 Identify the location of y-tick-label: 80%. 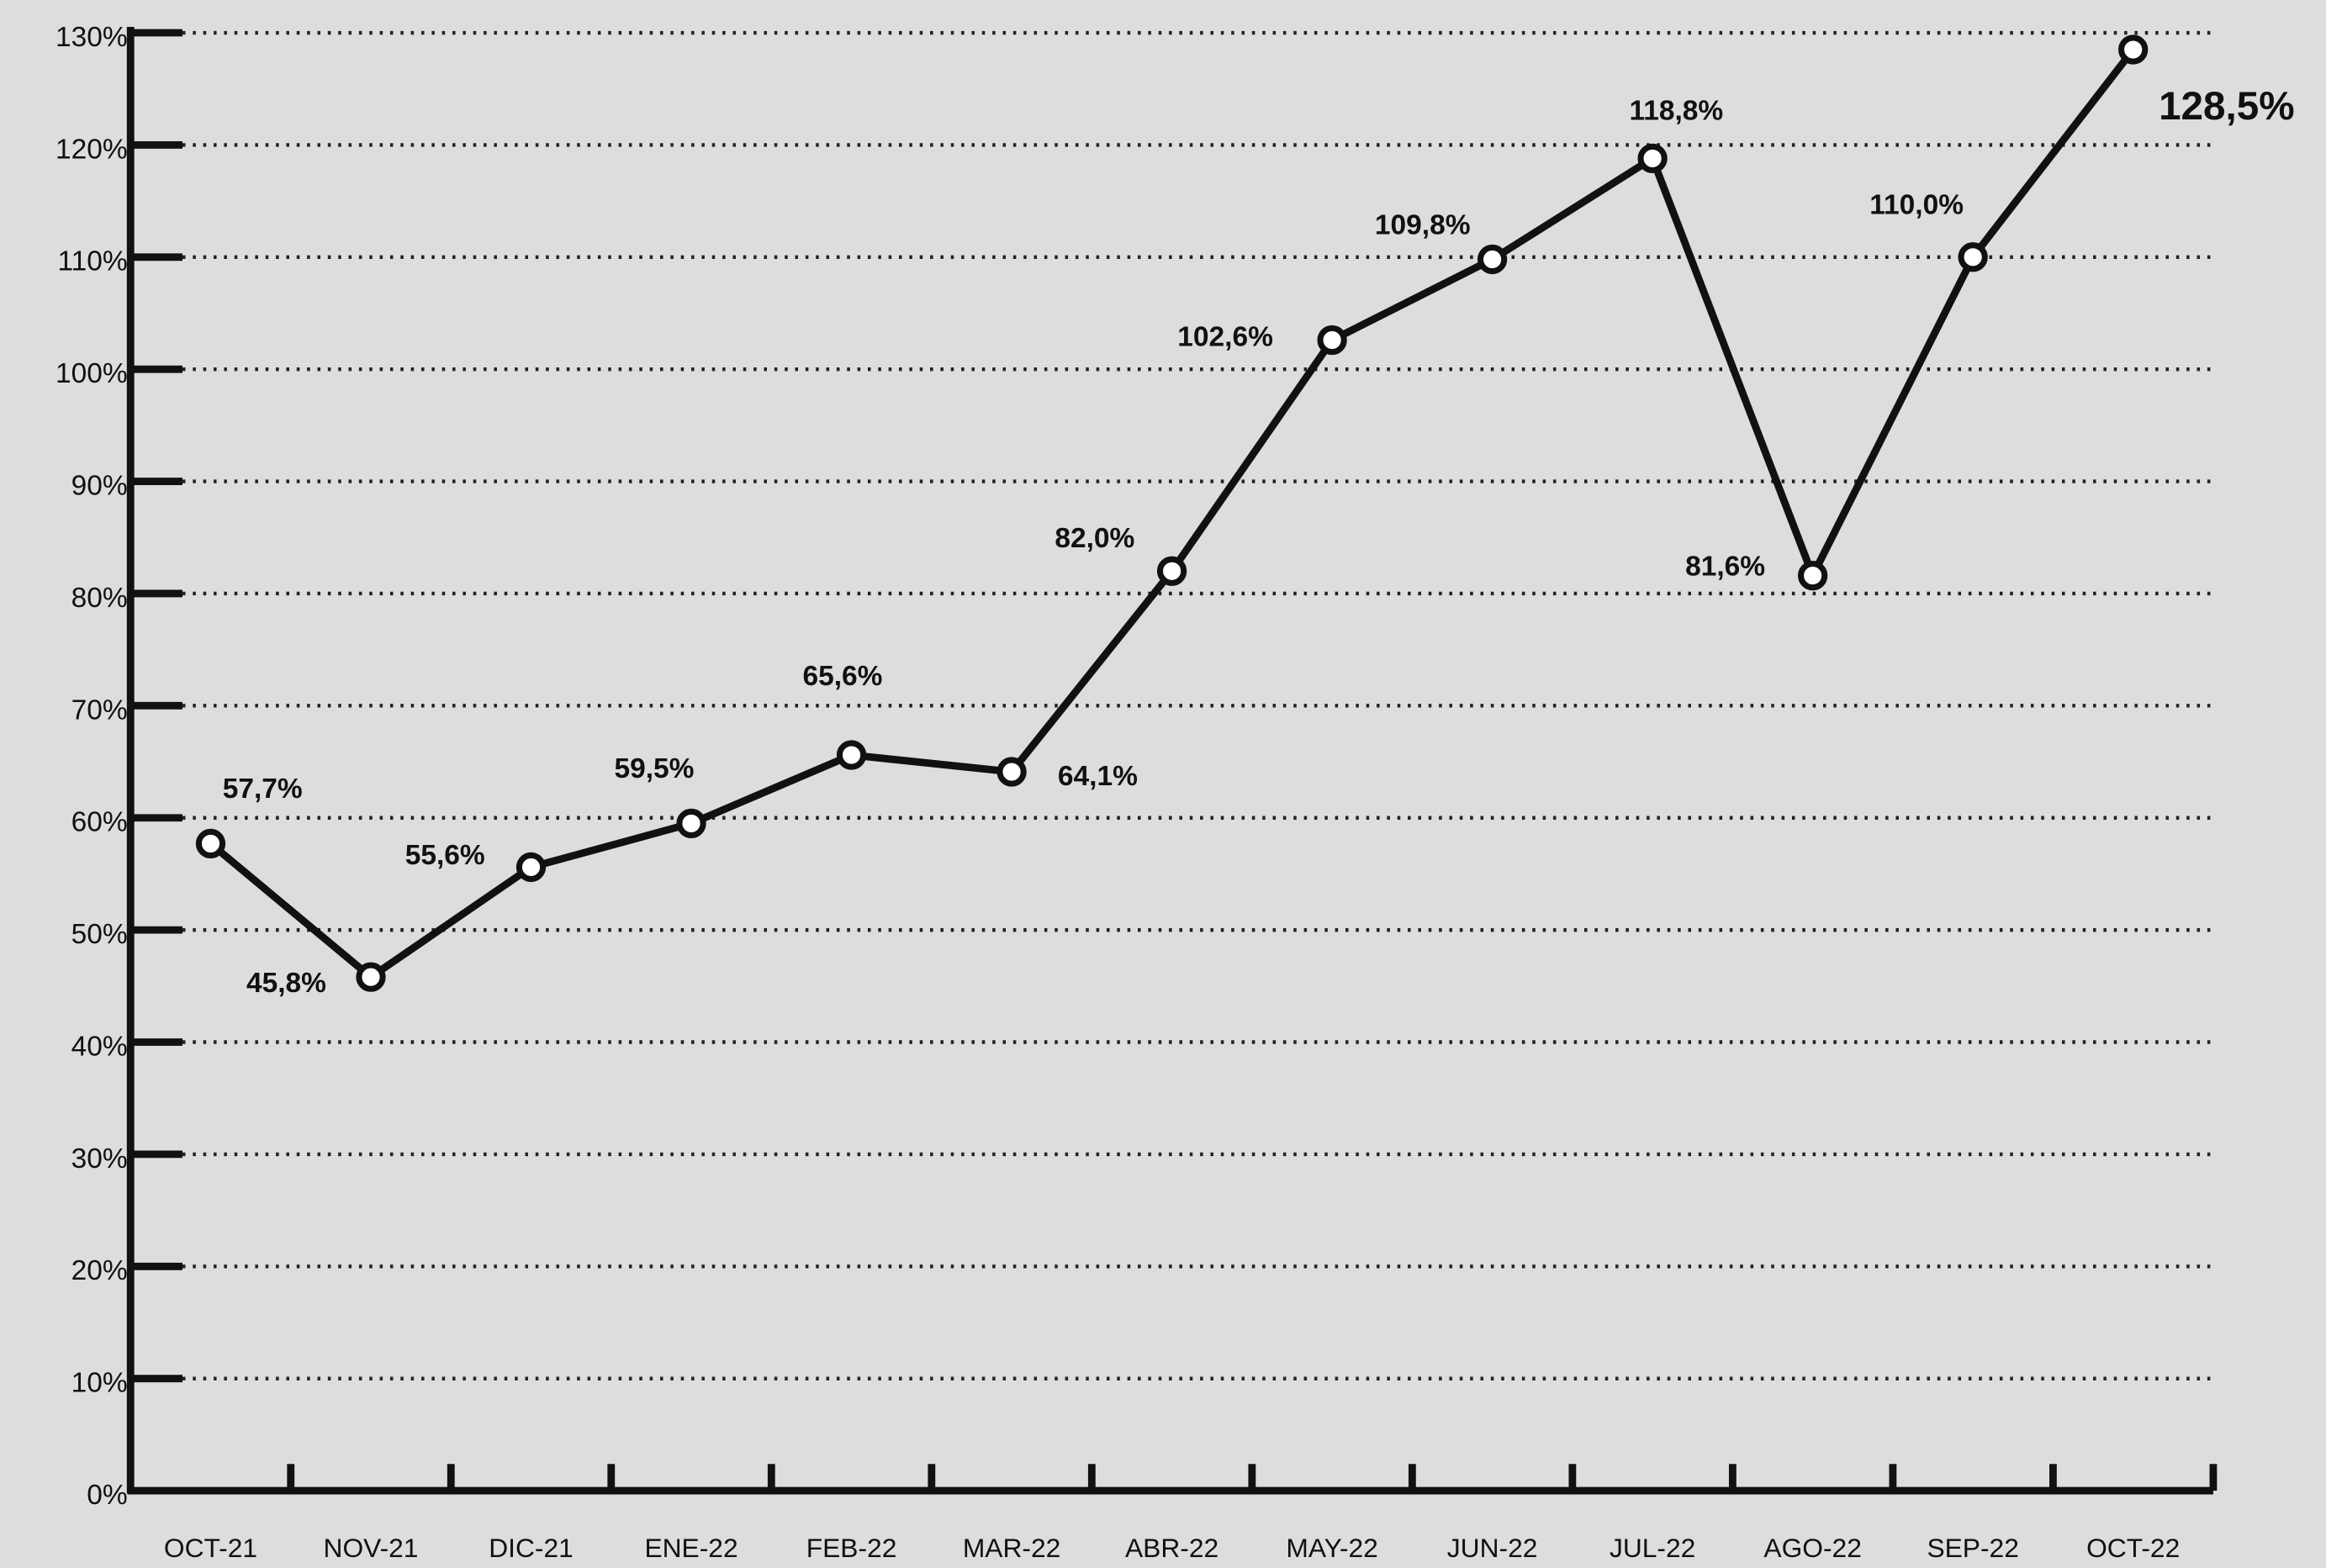
(100, 599).